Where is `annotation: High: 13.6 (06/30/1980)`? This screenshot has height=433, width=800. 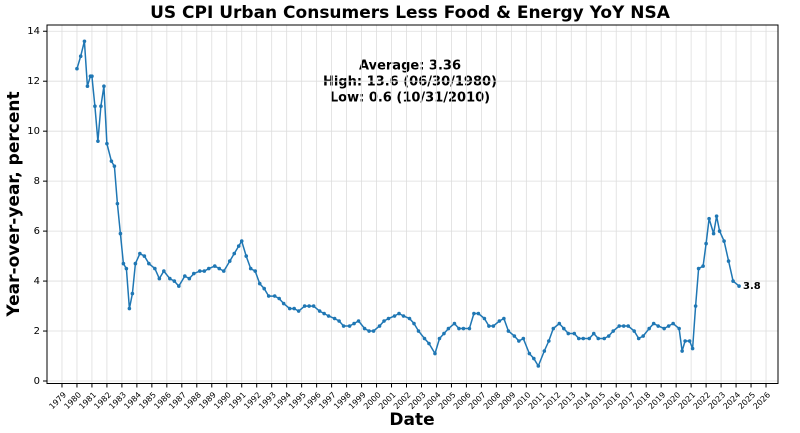
annotation: High: 13.6 (06/30/1980) is located at coordinates (410, 82).